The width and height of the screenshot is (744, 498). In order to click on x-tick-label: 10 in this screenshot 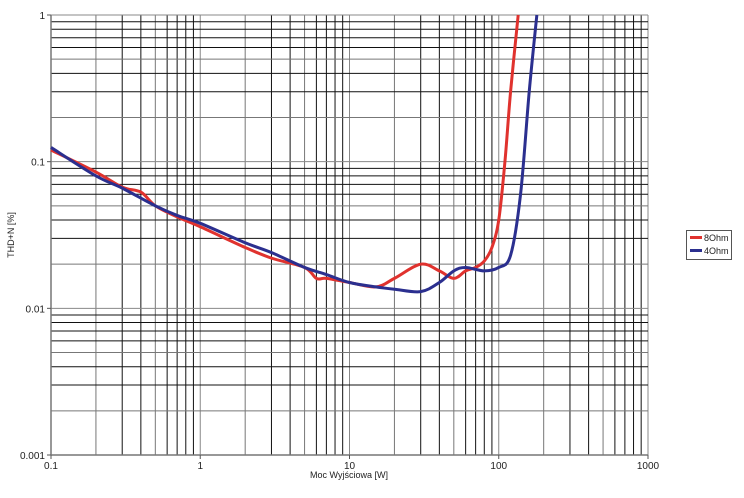, I will do `click(350, 466)`.